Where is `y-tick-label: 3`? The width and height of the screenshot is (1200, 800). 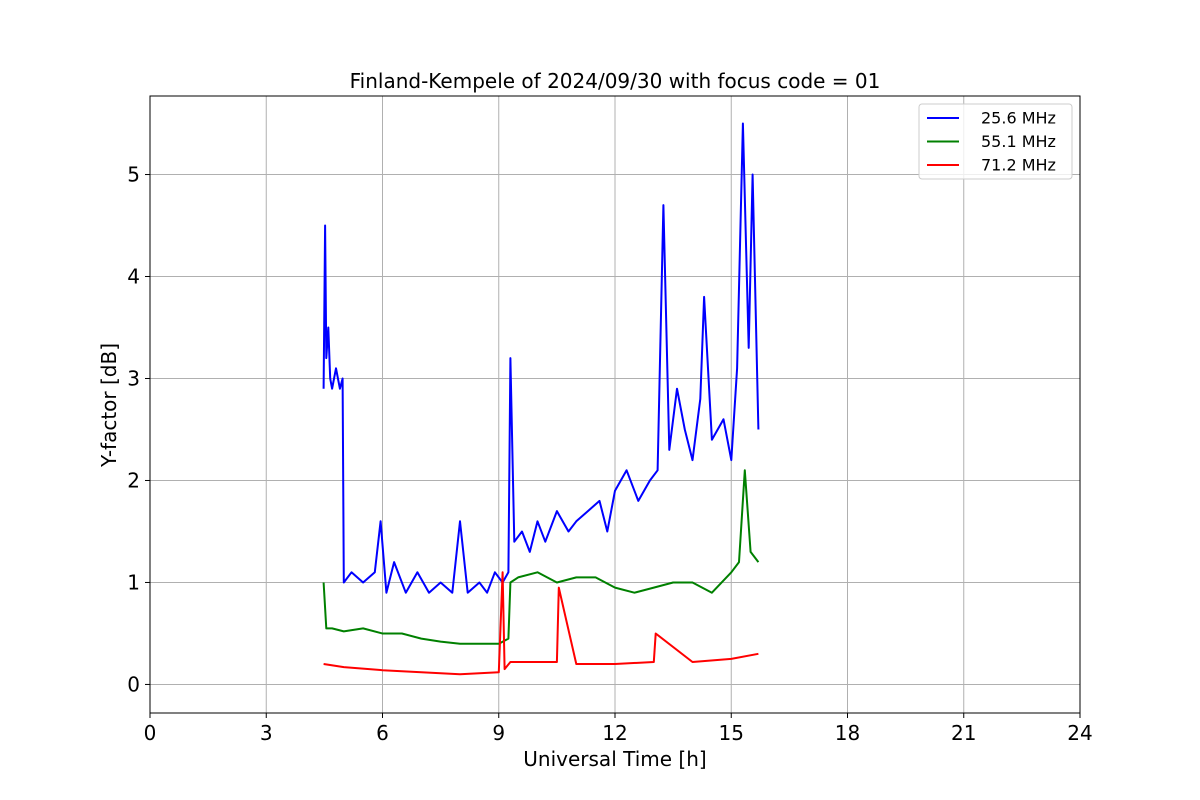 y-tick-label: 3 is located at coordinates (133, 378).